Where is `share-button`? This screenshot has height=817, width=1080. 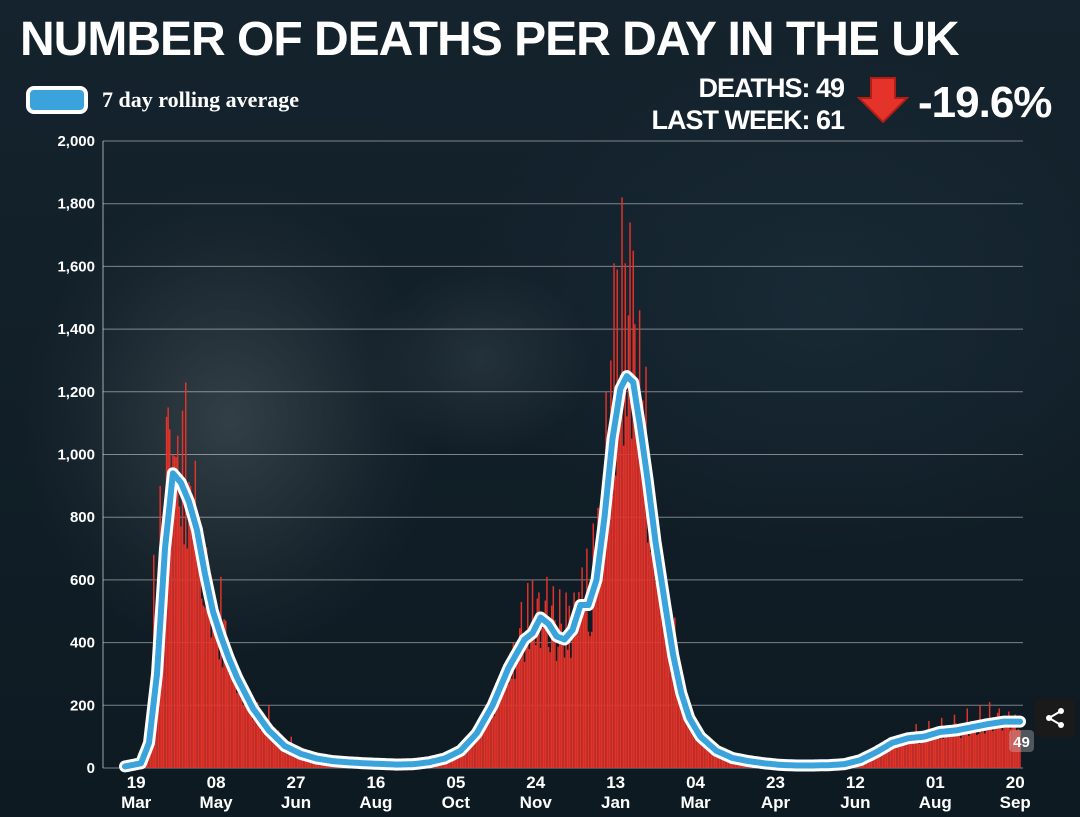 share-button is located at coordinates (1055, 718).